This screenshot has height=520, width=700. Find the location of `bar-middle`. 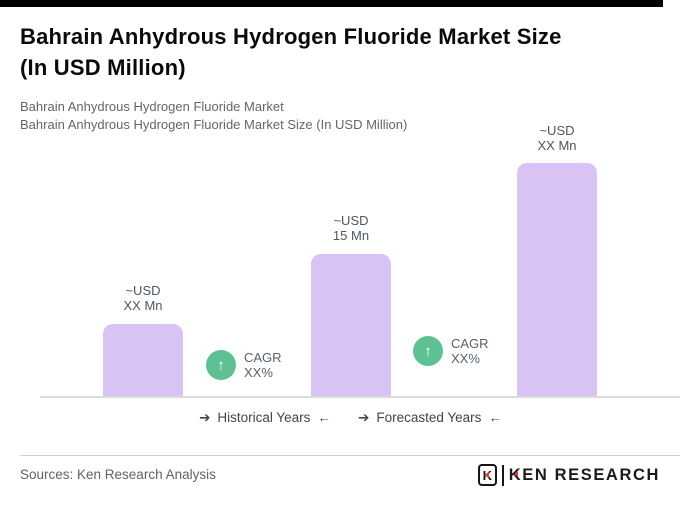

bar-middle is located at coordinates (351, 325).